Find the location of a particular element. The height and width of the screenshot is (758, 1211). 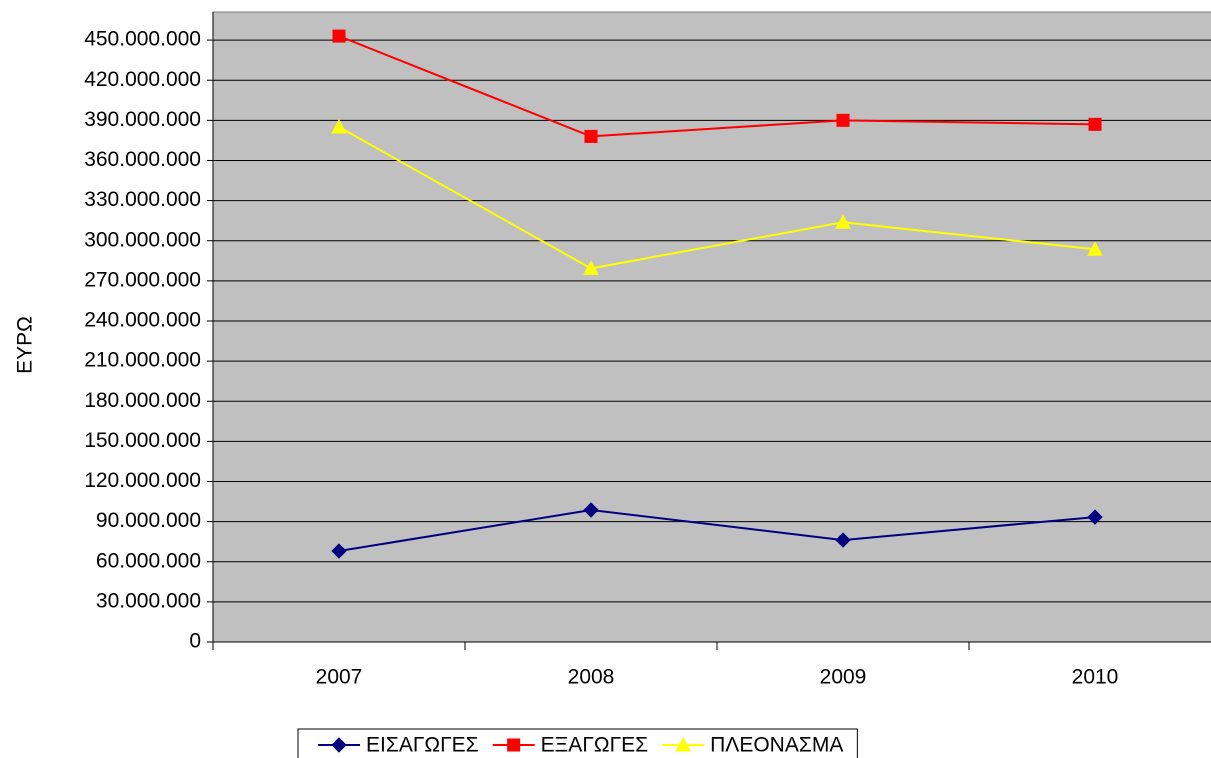

y-tick-label: 390.000.000 is located at coordinates (142, 119).